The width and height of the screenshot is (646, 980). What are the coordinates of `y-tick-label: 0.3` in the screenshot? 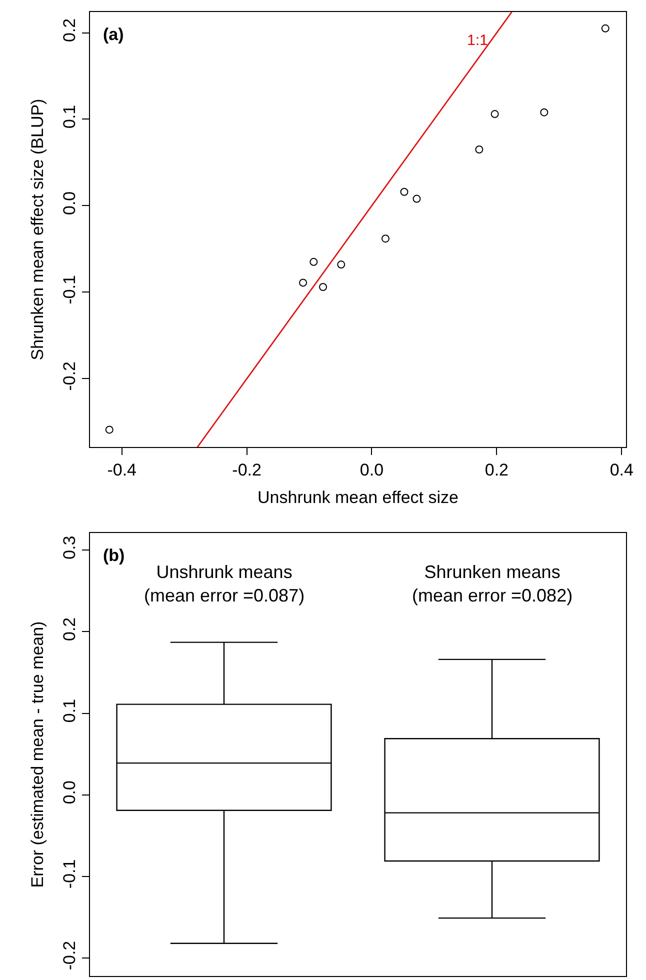 It's located at (70, 548).